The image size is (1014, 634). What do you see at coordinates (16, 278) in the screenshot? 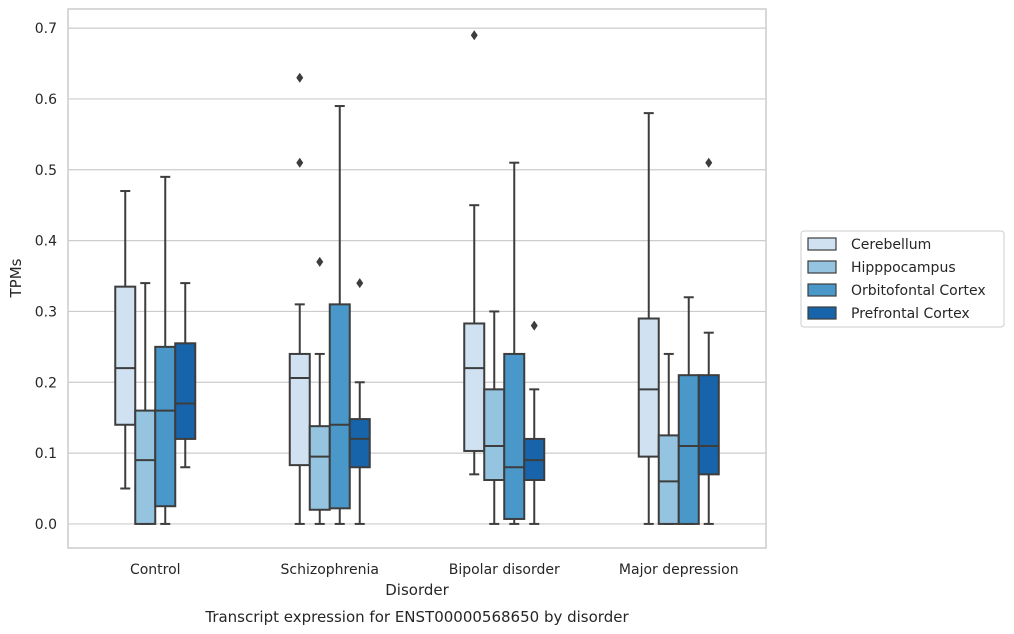
I see `y-axis-label: TPMs` at bounding box center [16, 278].